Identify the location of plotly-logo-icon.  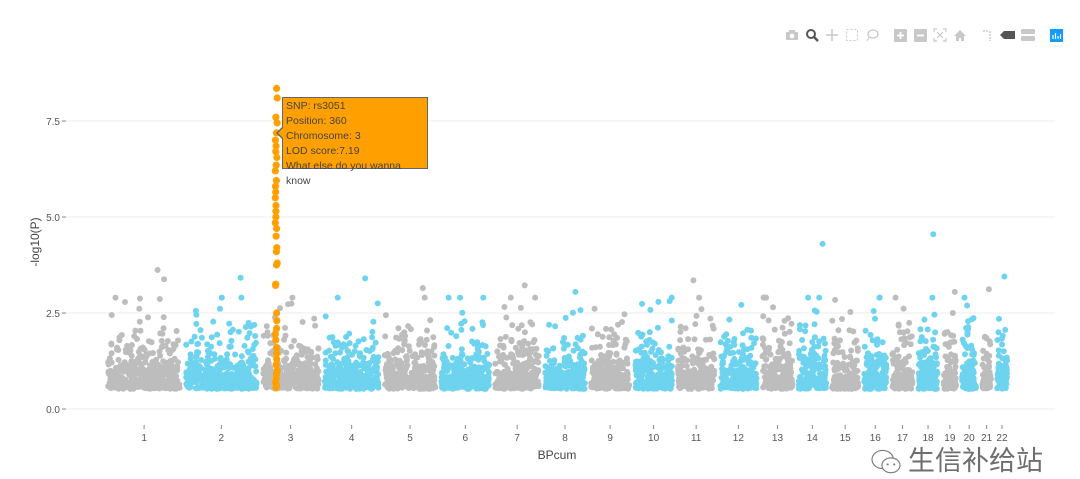
(1056, 35).